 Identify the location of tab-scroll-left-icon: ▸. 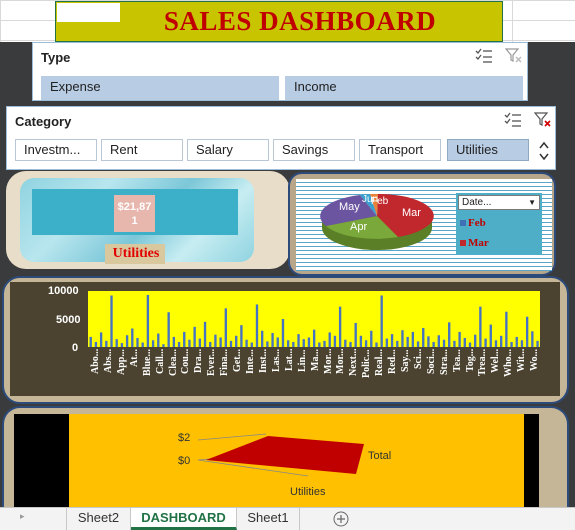
(22, 516).